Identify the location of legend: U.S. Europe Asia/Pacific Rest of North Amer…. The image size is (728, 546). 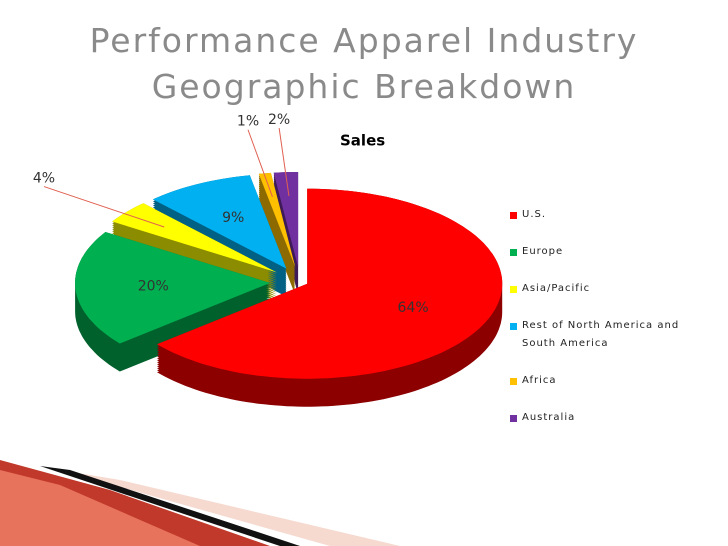
(602, 326).